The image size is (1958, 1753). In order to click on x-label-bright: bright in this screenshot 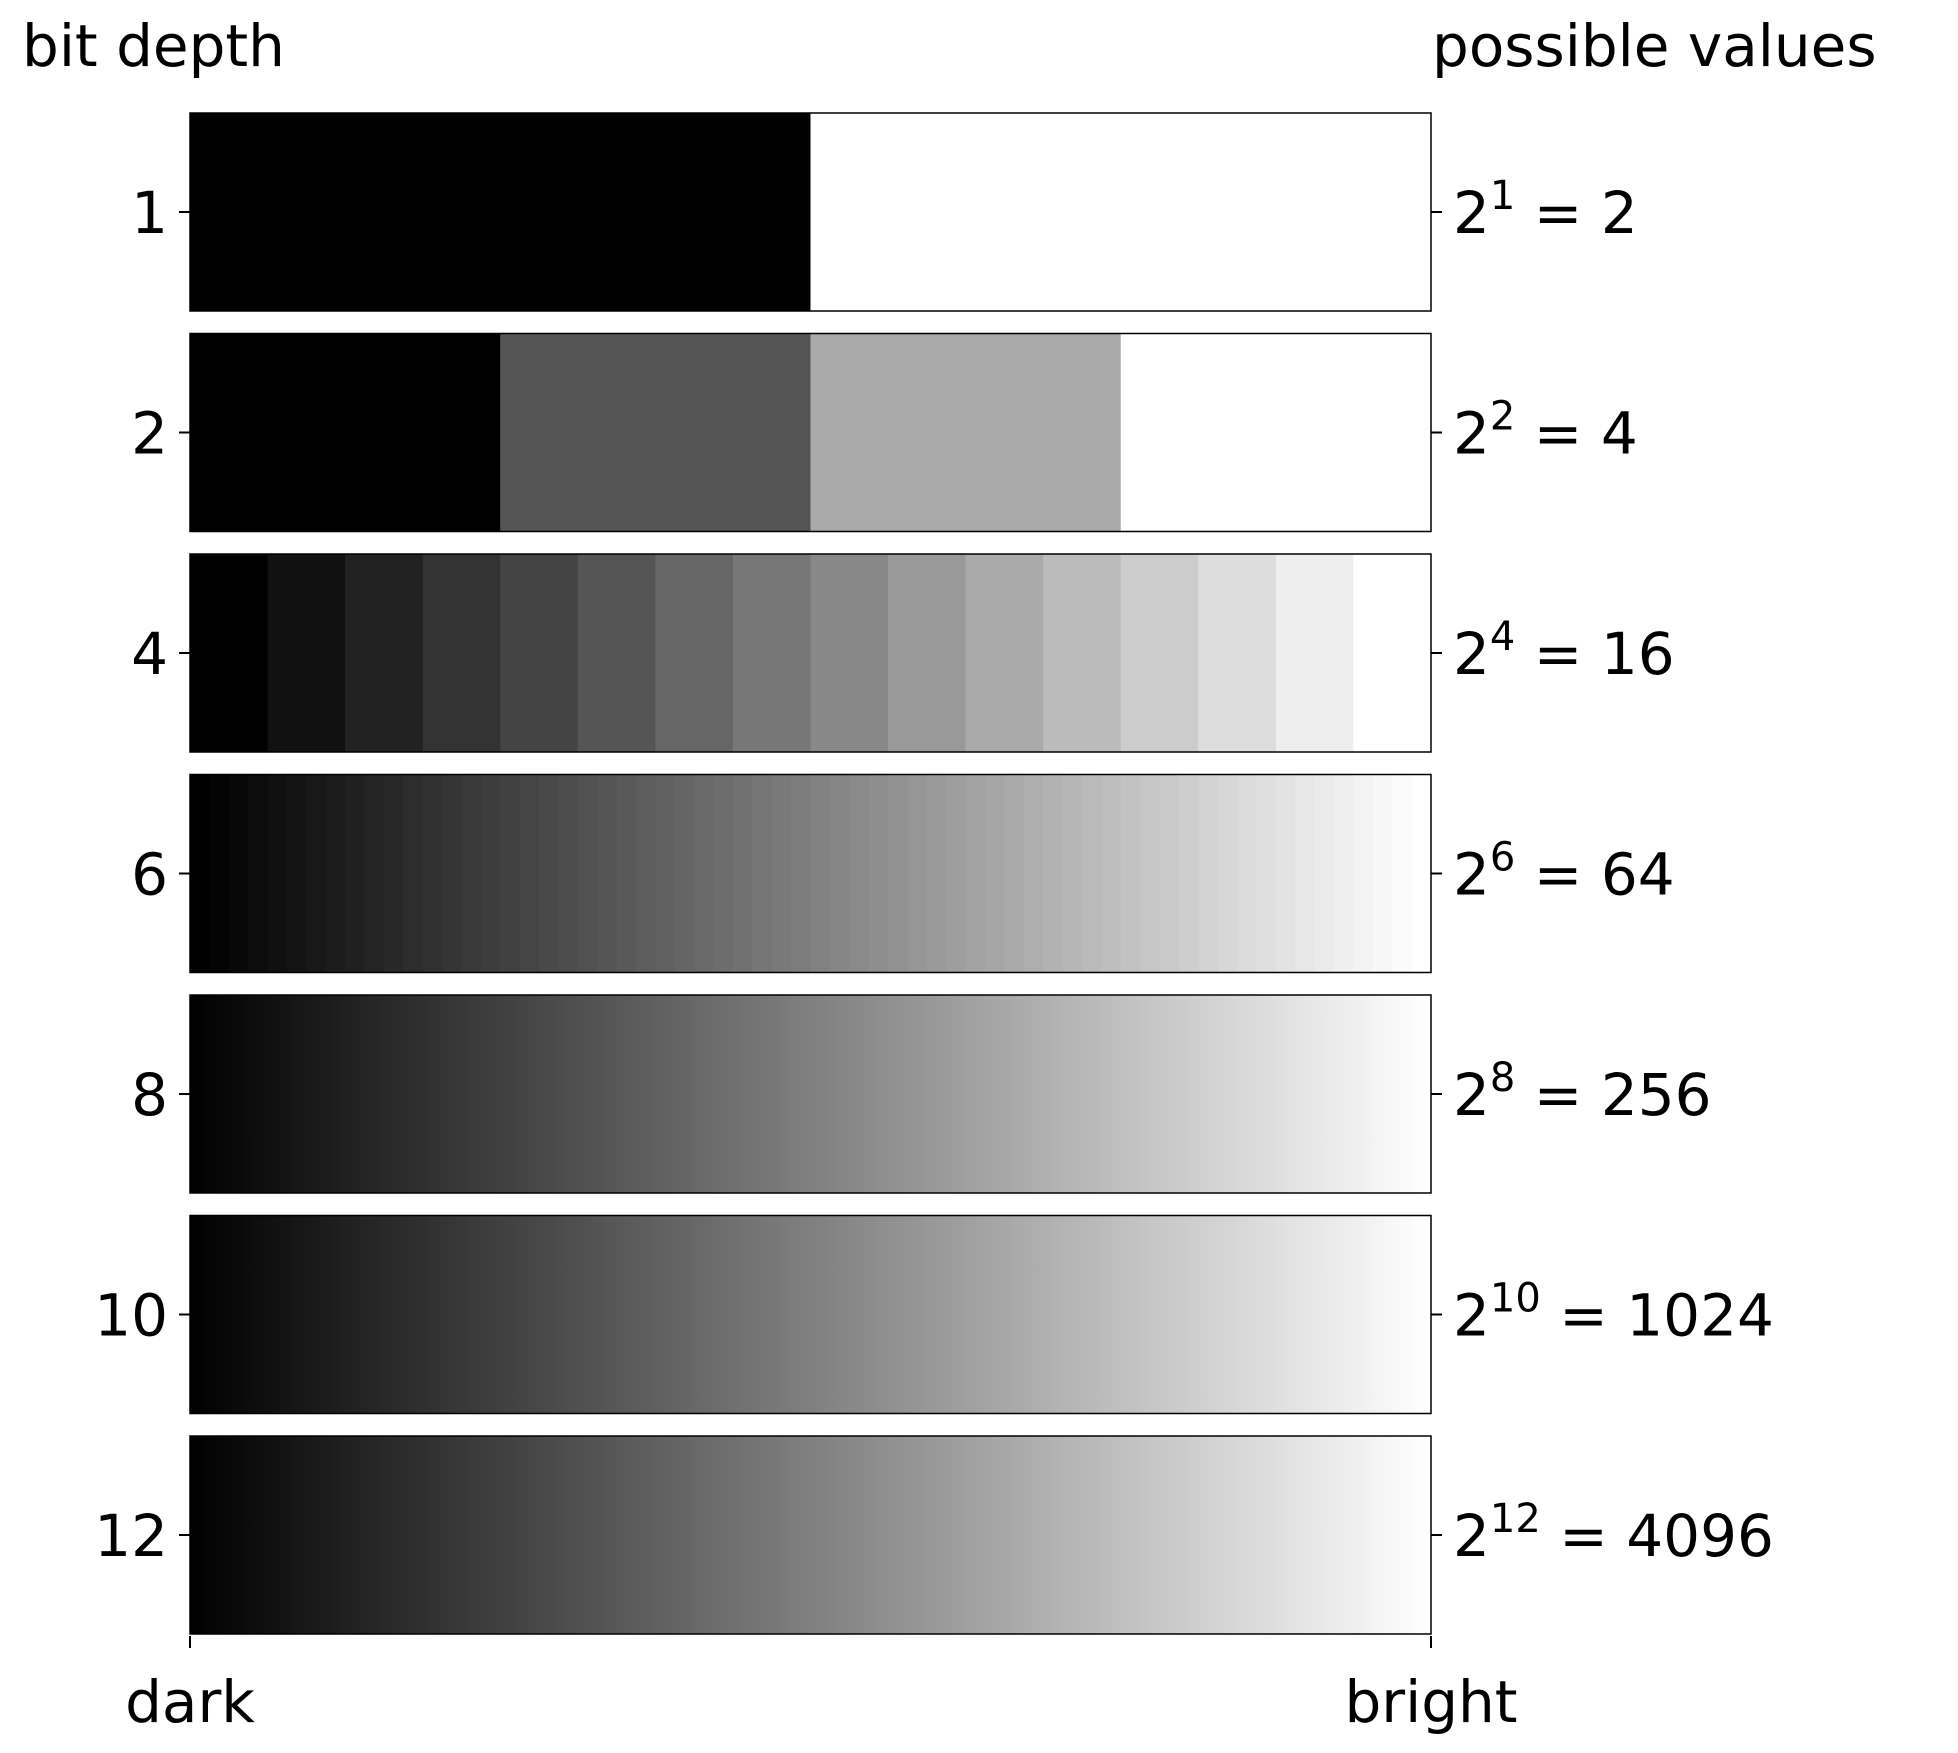, I will do `click(1430, 1702)`.